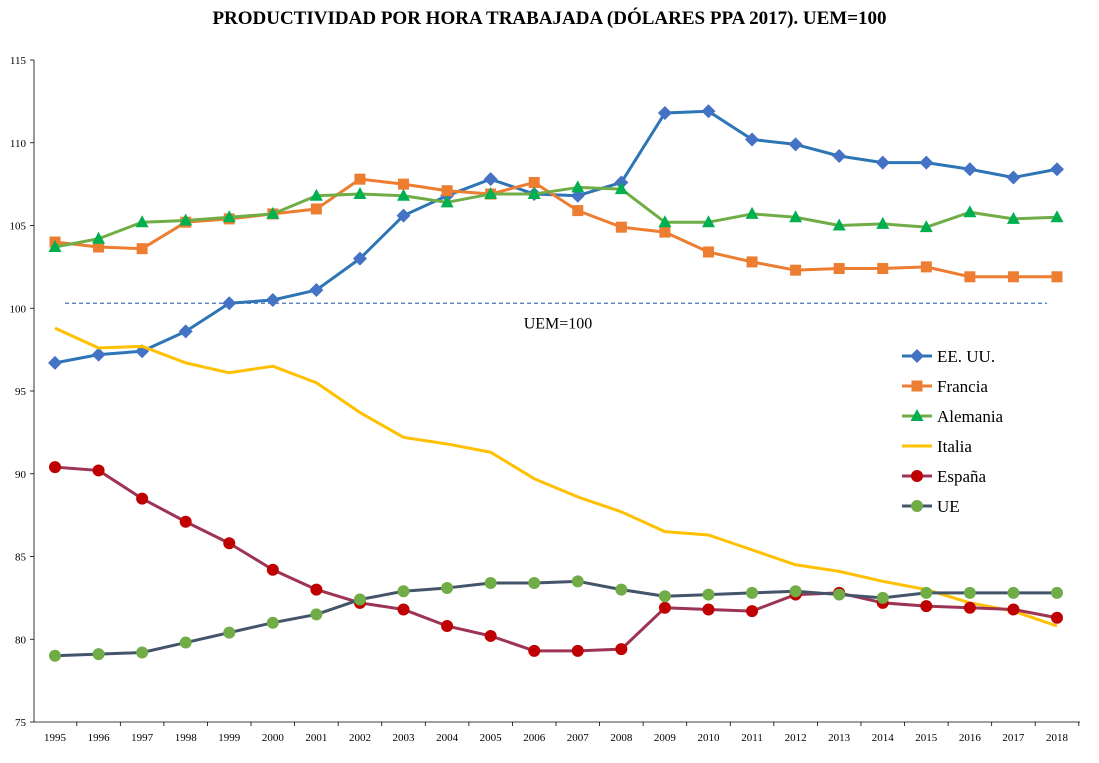 The width and height of the screenshot is (1099, 763). Describe the element at coordinates (491, 738) in the screenshot. I see `x-tick-label: 2005` at that location.